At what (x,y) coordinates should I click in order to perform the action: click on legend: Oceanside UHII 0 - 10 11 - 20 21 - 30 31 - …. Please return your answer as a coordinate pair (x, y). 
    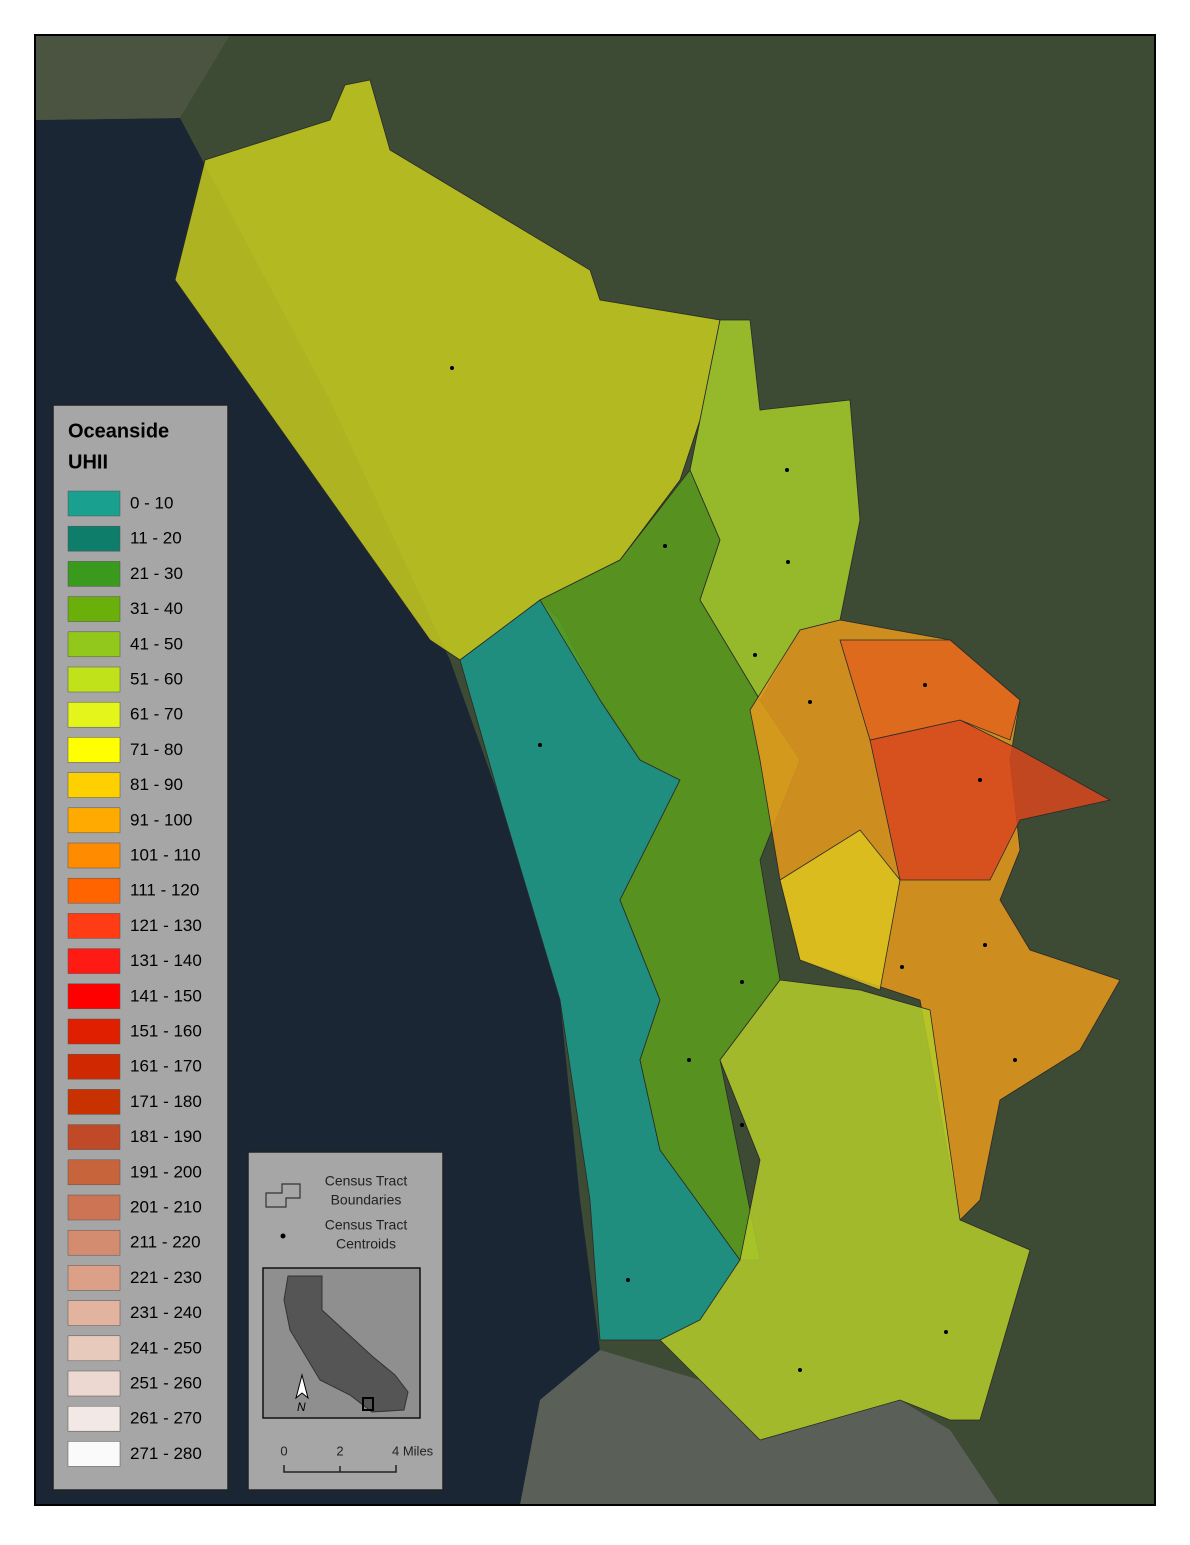
    Looking at the image, I should click on (140, 947).